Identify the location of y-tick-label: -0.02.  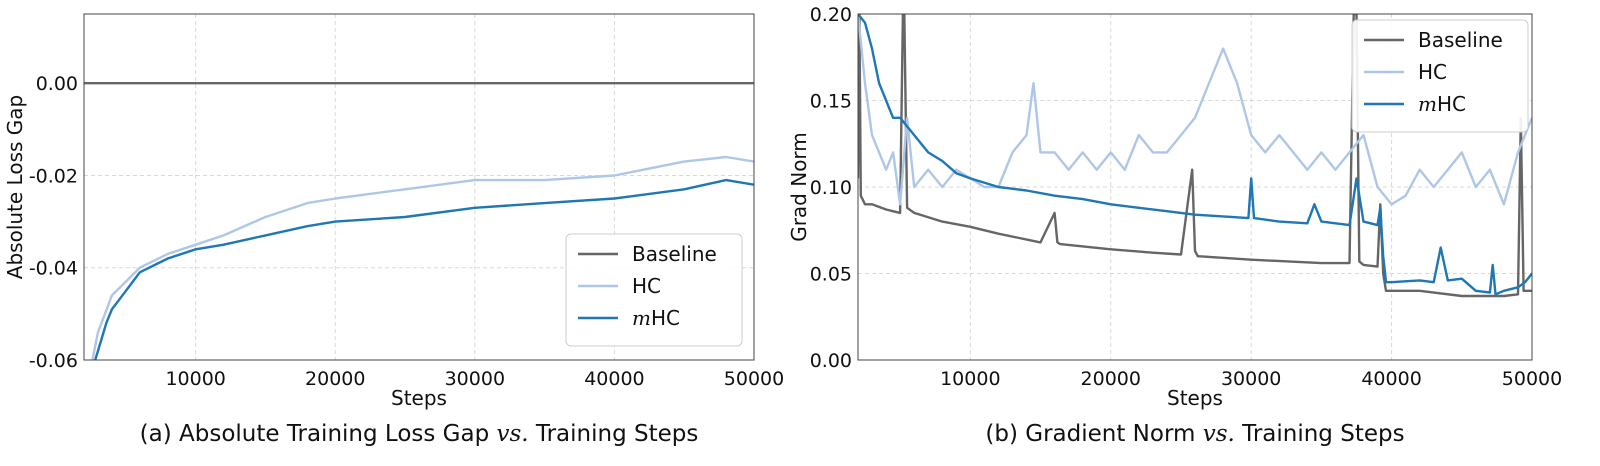
(53, 176).